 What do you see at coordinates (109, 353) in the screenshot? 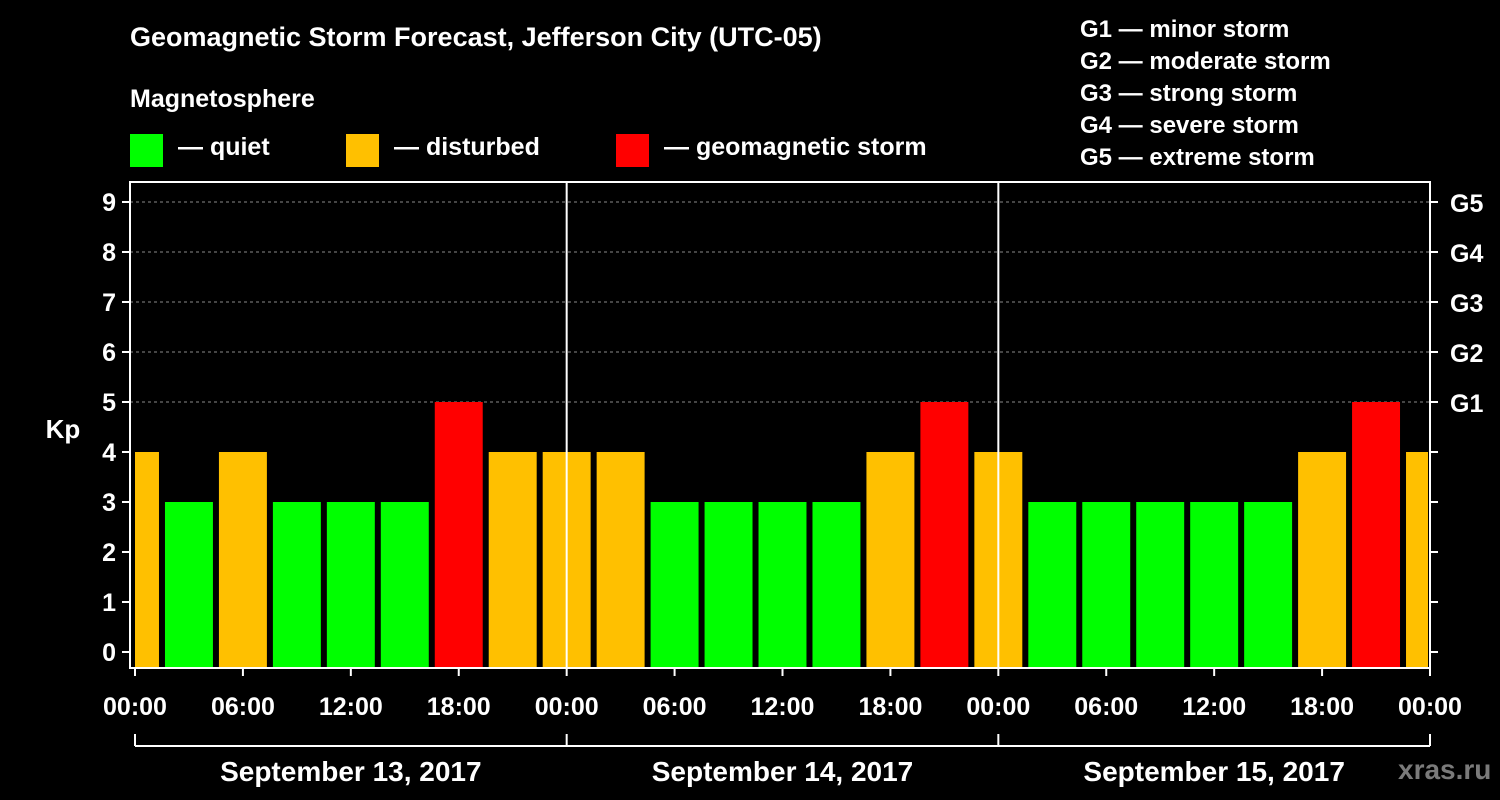
I see `y-tick-label: 6` at bounding box center [109, 353].